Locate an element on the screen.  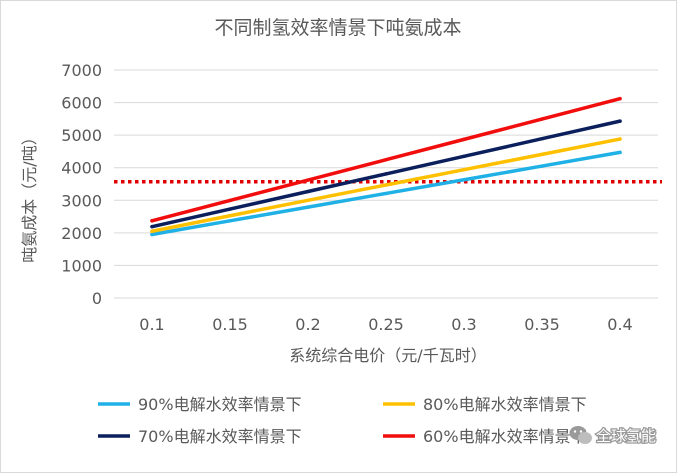
y-tick-label: 2000 is located at coordinates (81, 233).